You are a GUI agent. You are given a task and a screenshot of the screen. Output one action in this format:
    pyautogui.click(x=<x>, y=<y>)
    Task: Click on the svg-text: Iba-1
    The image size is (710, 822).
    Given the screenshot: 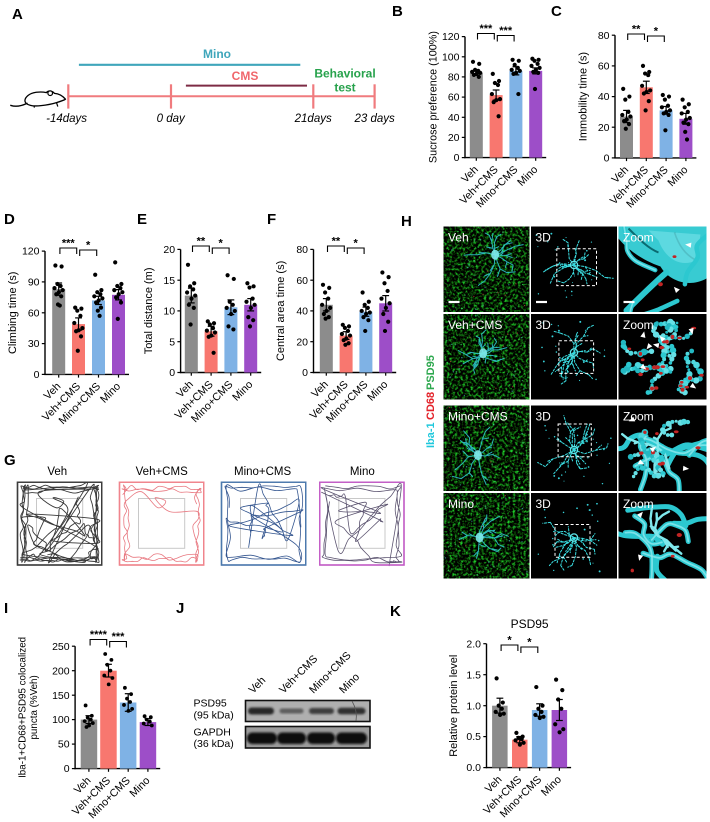 What is the action you would take?
    pyautogui.click(x=431, y=435)
    